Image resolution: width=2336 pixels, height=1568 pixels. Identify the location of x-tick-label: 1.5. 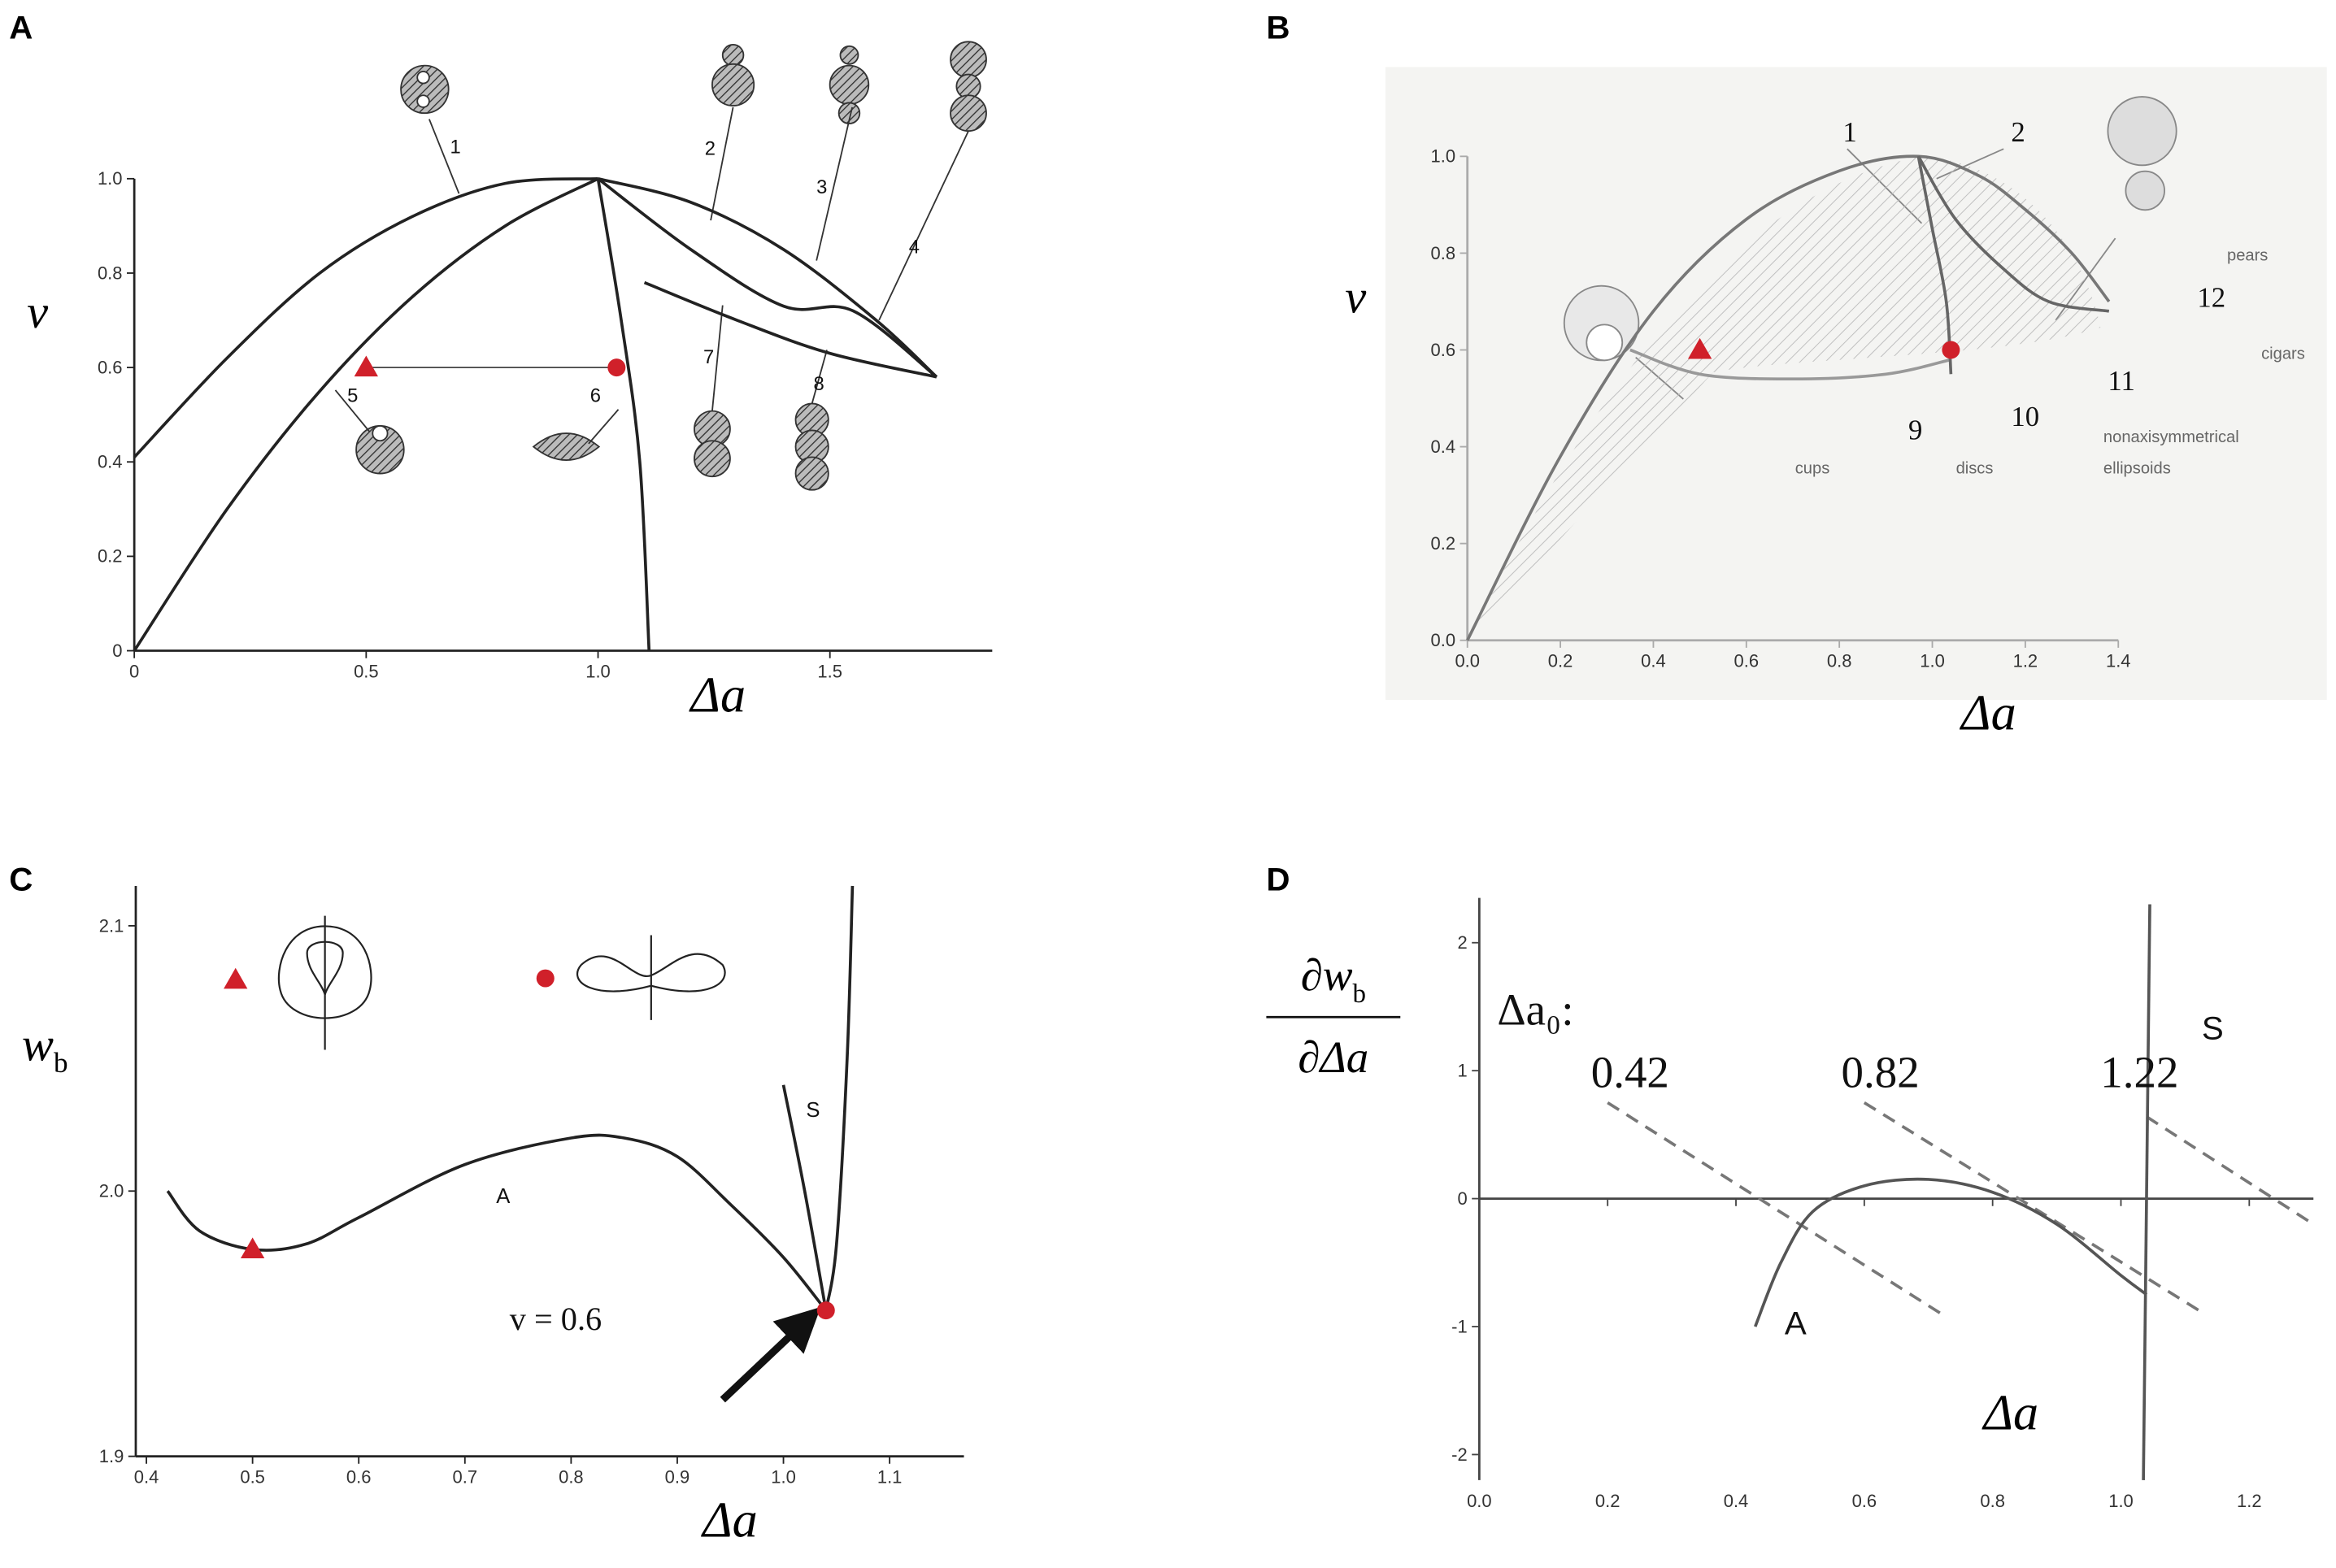
(829, 672).